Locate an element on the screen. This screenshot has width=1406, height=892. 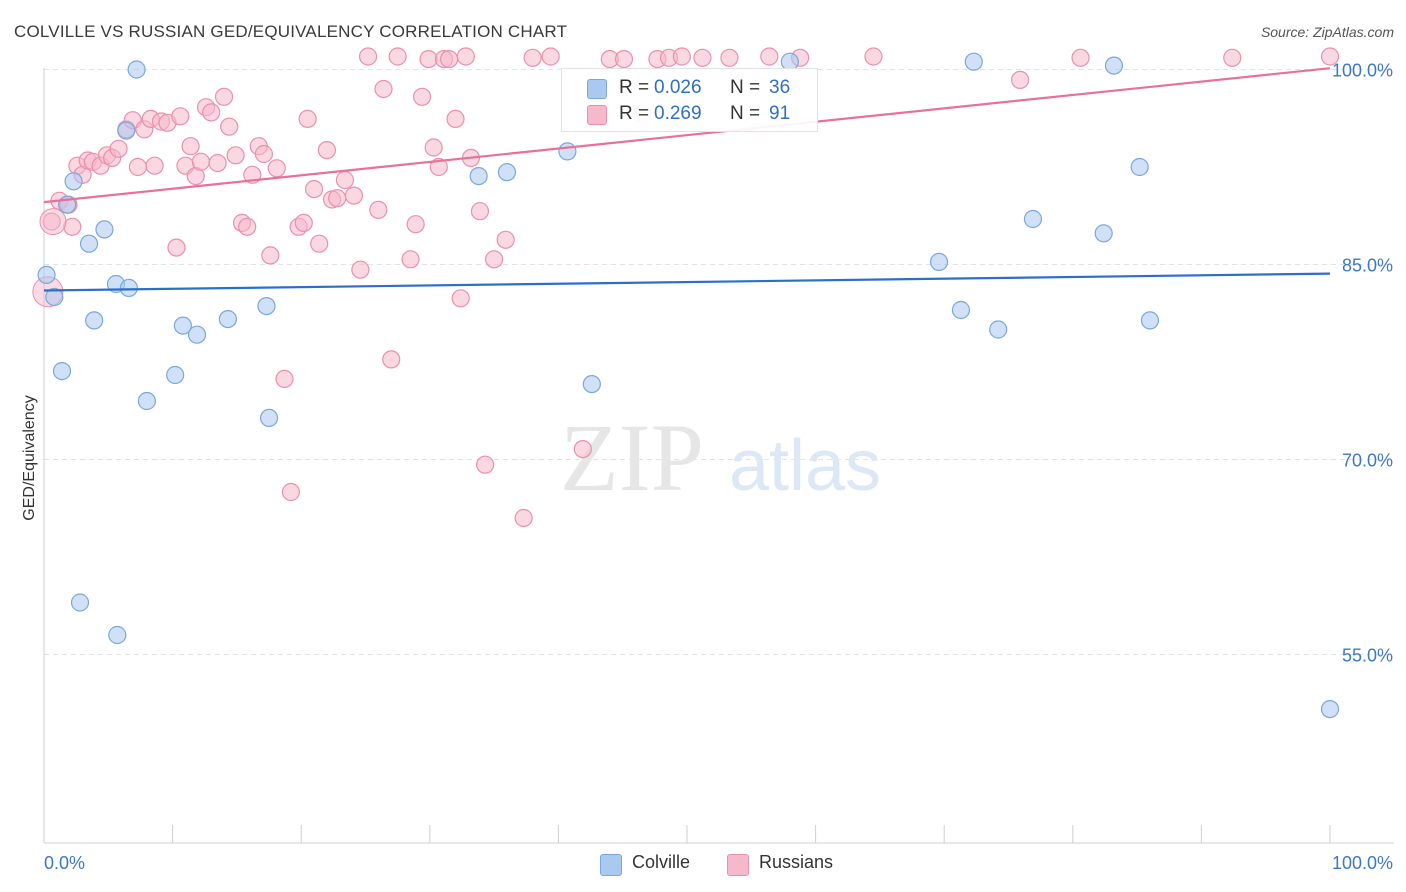
r-value: 0.026 is located at coordinates (678, 87).